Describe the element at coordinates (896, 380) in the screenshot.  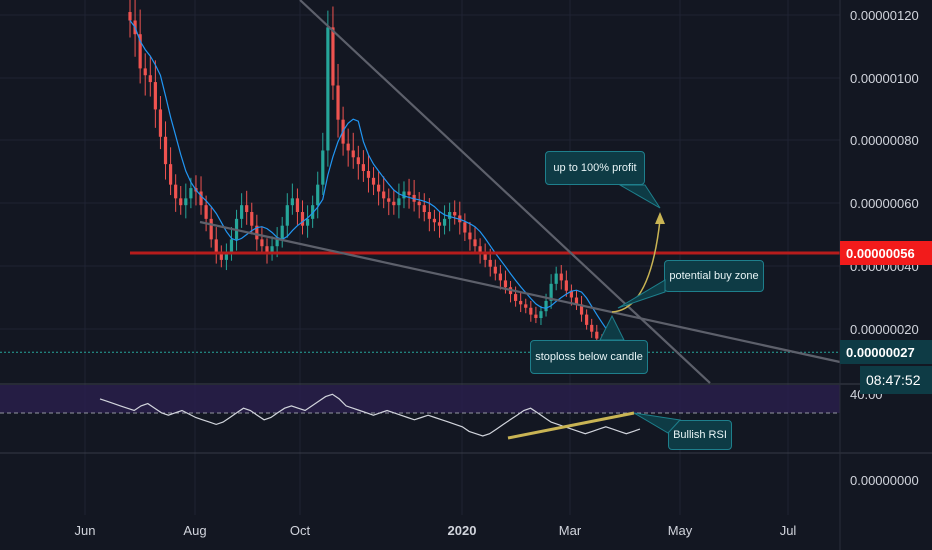
I see `countdown-badge: 08:47:52` at that location.